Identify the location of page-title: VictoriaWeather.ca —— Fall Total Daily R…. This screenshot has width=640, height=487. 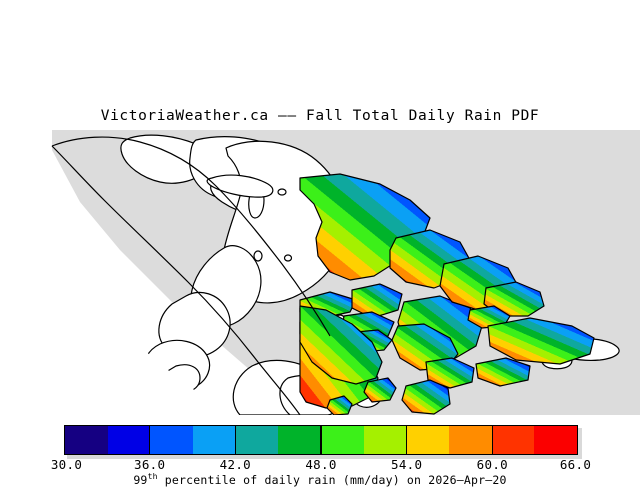
(320, 116).